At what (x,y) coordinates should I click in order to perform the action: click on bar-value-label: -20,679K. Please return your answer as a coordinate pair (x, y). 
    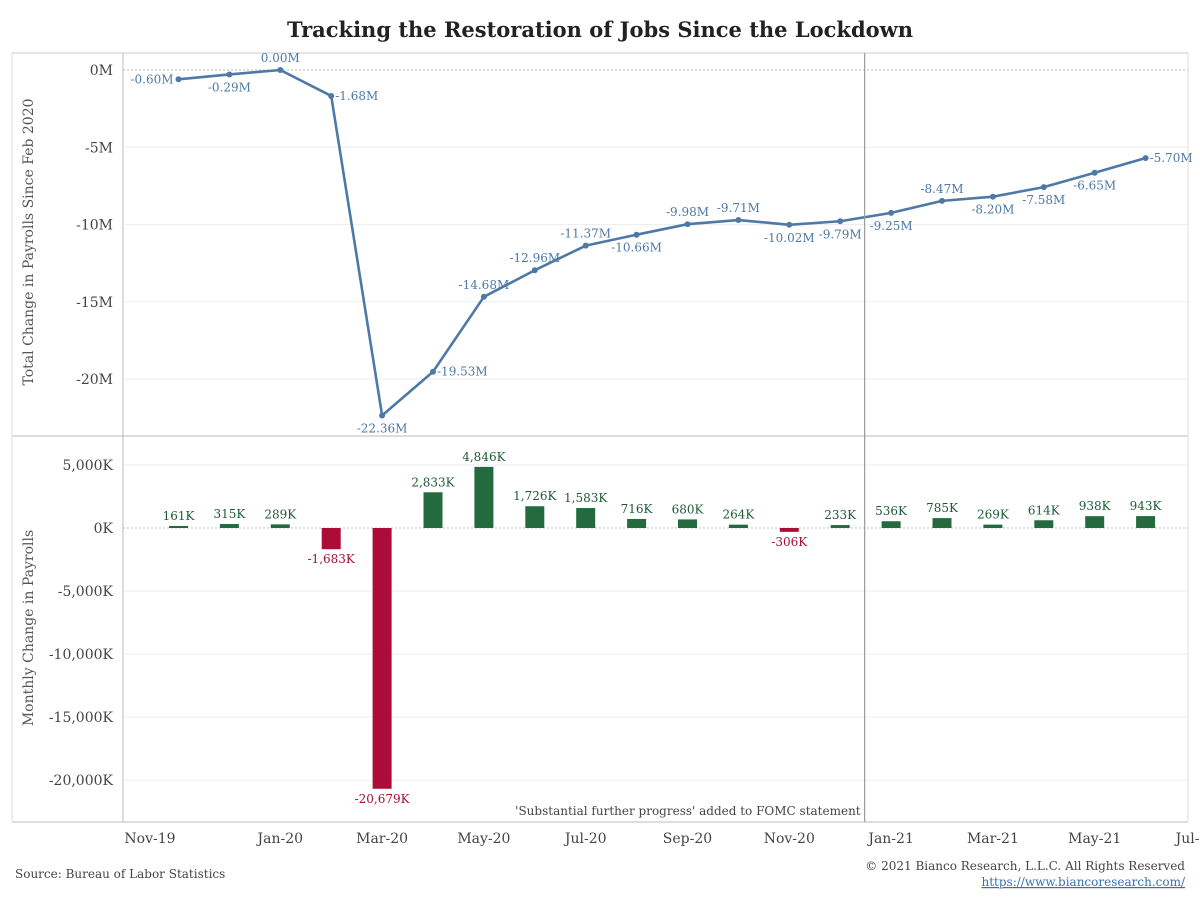
    Looking at the image, I should click on (383, 799).